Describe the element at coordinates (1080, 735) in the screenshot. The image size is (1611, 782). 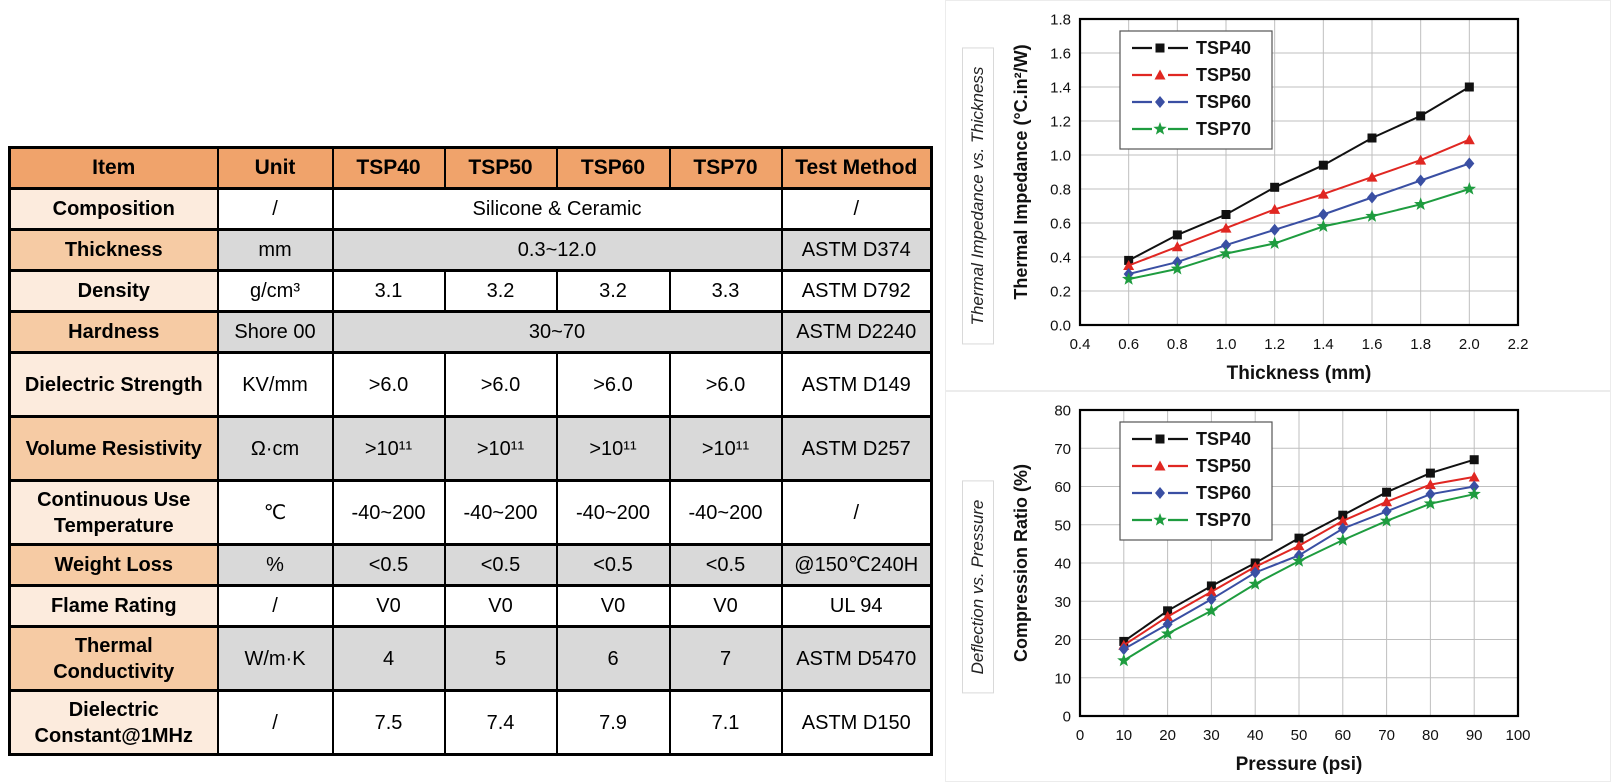
I see `svg-text: 0` at that location.